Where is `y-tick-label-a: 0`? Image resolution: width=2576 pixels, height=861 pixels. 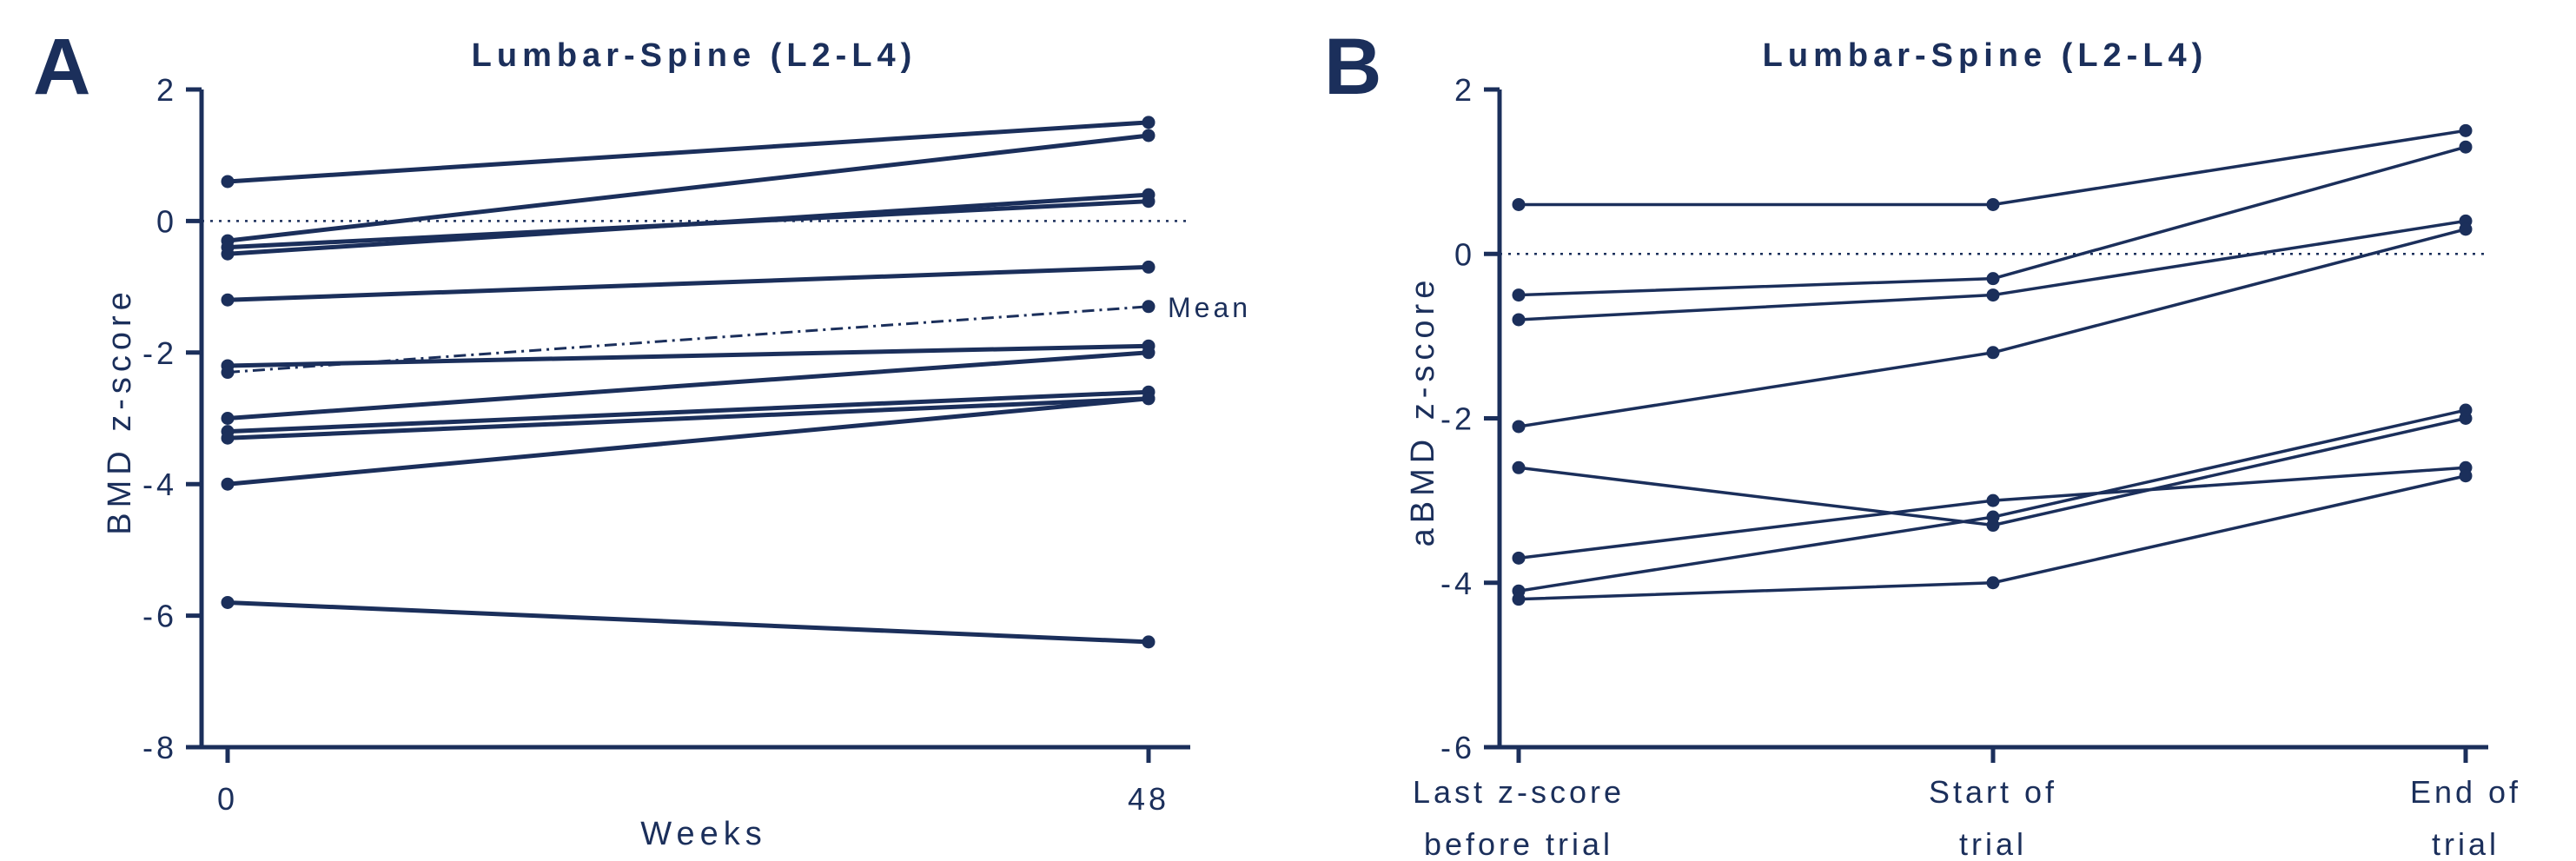
y-tick-label-a: 0 is located at coordinates (166, 221).